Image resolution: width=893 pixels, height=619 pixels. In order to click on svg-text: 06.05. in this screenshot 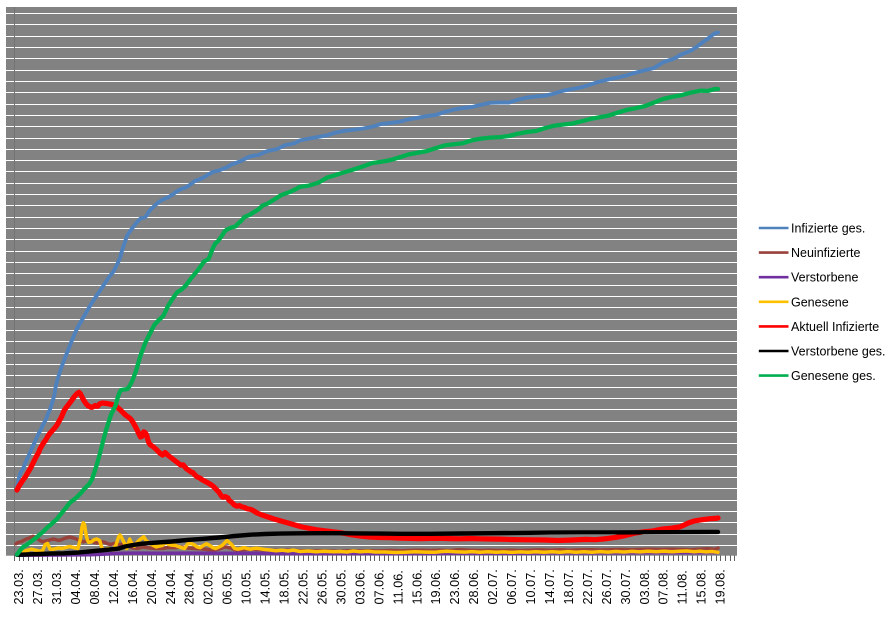, I will do `click(228, 586)`.